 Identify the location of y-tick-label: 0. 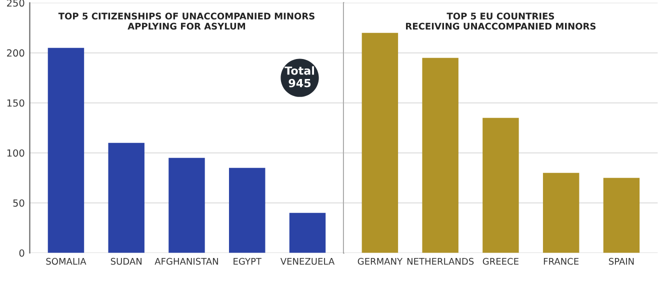
(21, 253).